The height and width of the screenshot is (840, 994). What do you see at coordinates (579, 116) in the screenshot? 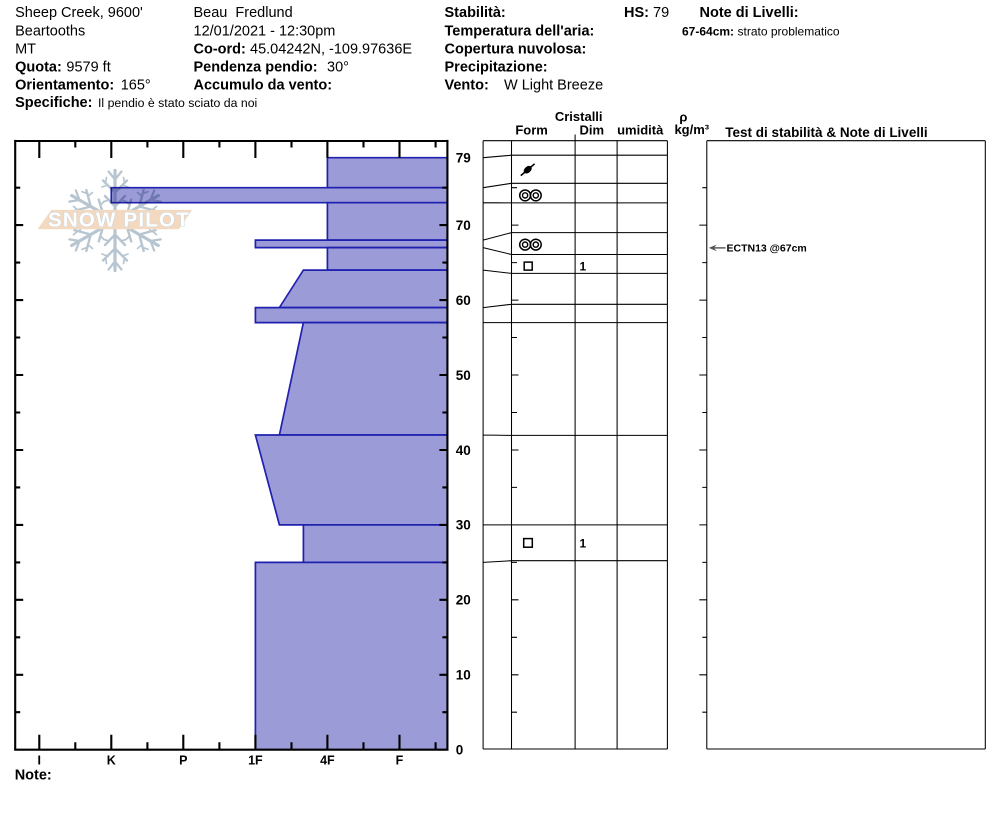
I see `svg-text: Cristalli` at bounding box center [579, 116].